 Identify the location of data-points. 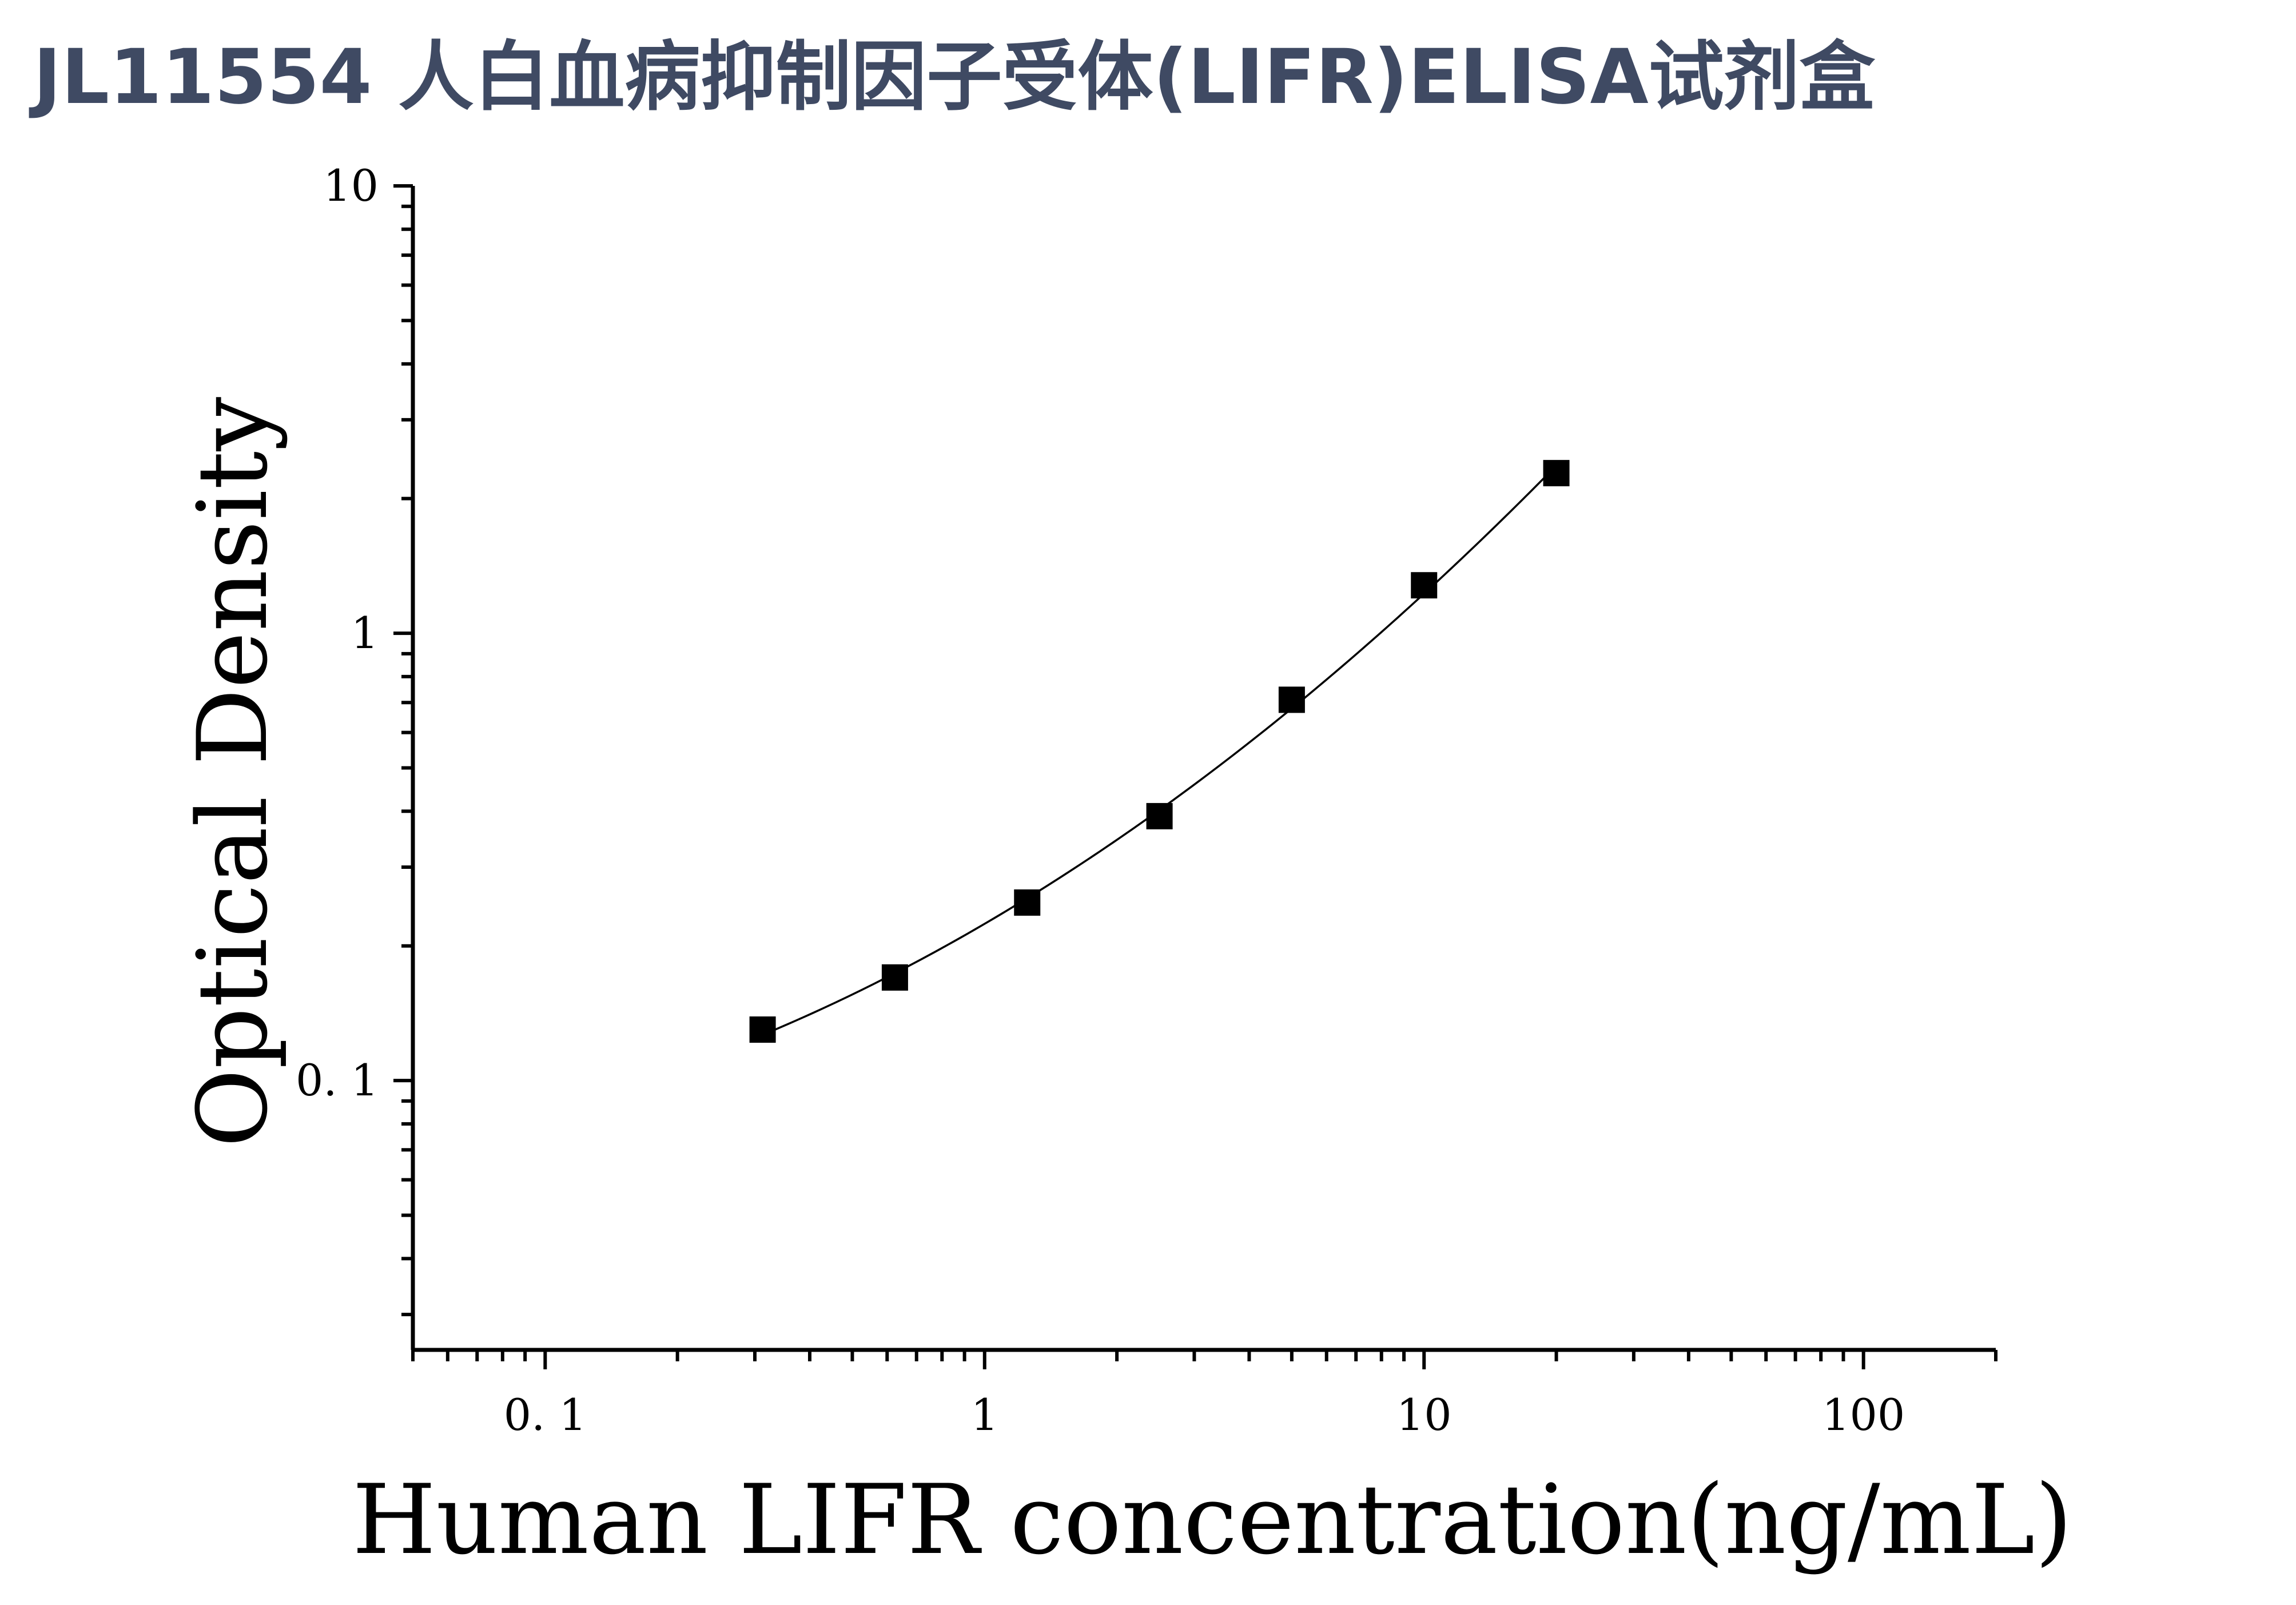
(1159, 751).